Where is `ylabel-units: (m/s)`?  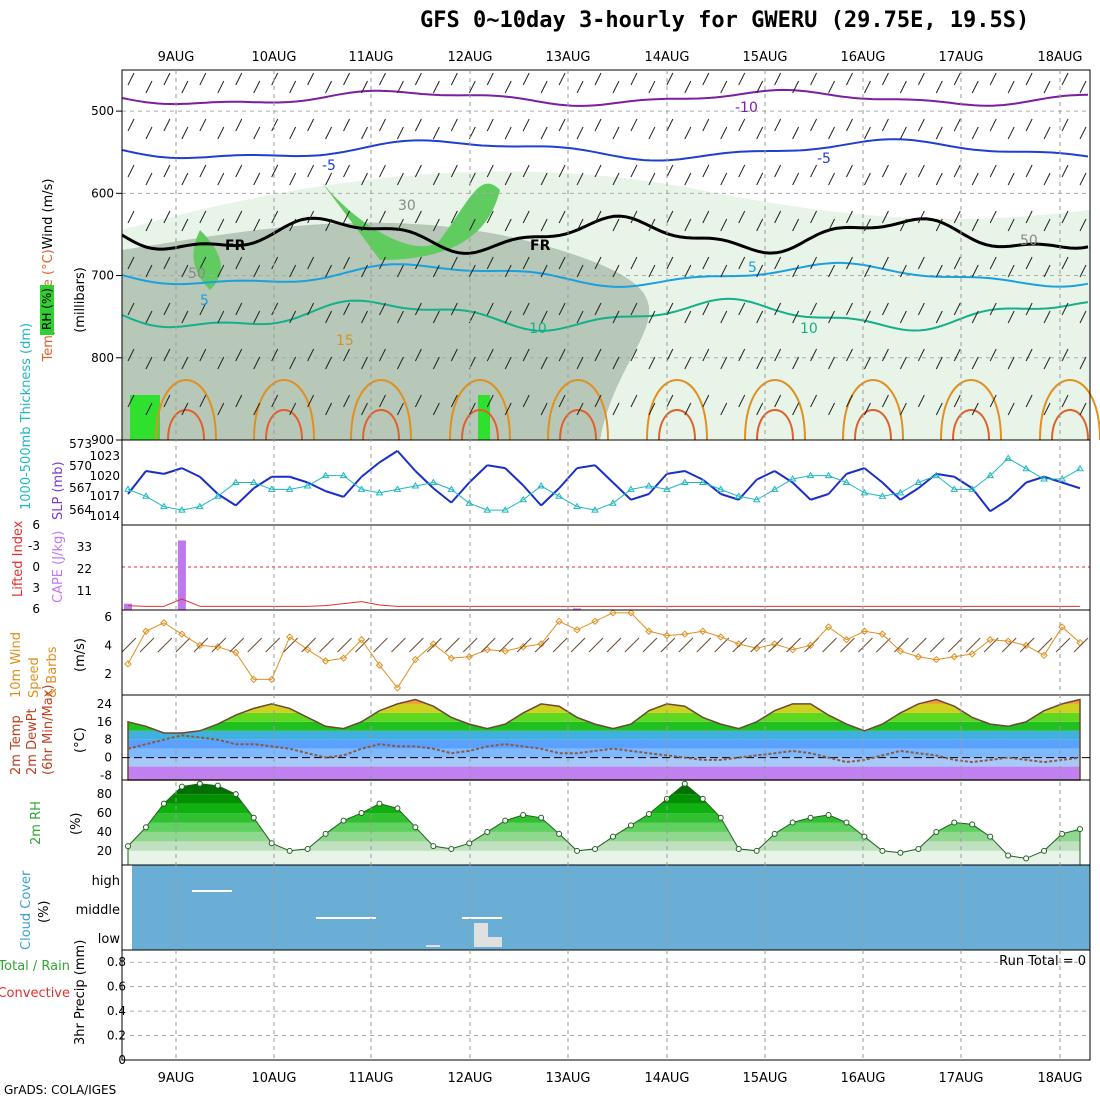
ylabel-units: (m/s) is located at coordinates (80, 655).